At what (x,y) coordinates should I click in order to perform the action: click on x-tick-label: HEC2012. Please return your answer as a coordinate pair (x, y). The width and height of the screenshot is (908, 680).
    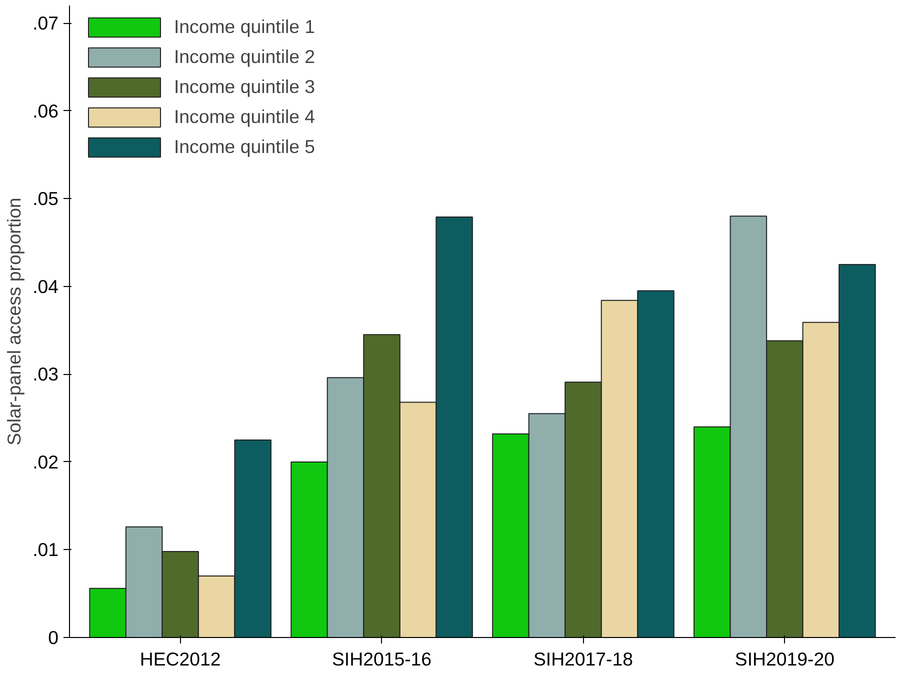
    Looking at the image, I should click on (180, 659).